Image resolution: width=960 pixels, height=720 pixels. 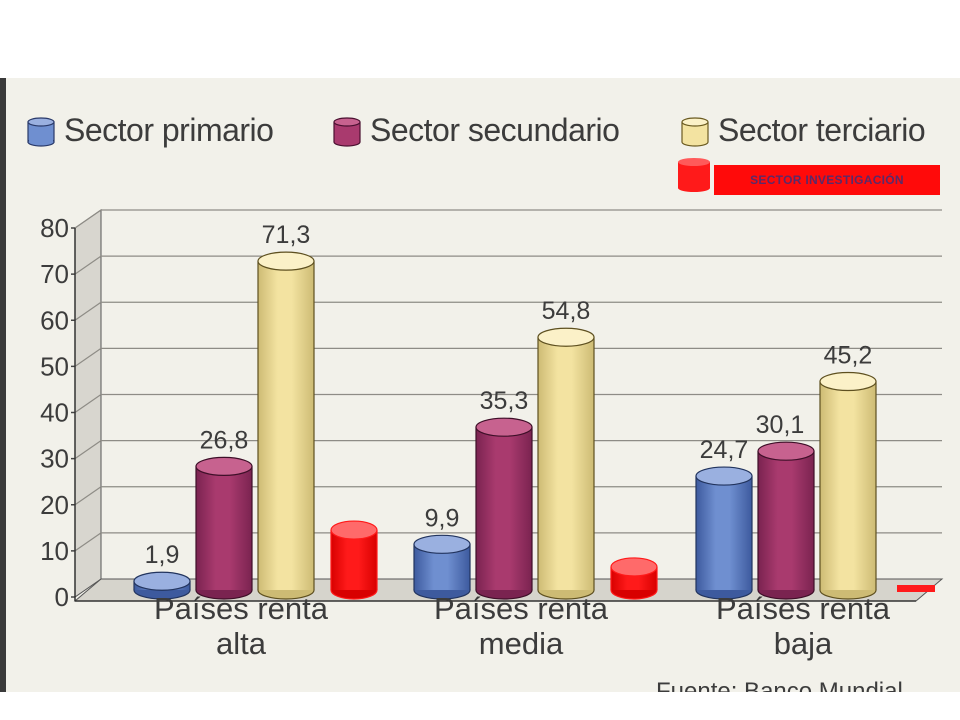 What do you see at coordinates (169, 130) in the screenshot?
I see `legend-label-primario: Sector primario` at bounding box center [169, 130].